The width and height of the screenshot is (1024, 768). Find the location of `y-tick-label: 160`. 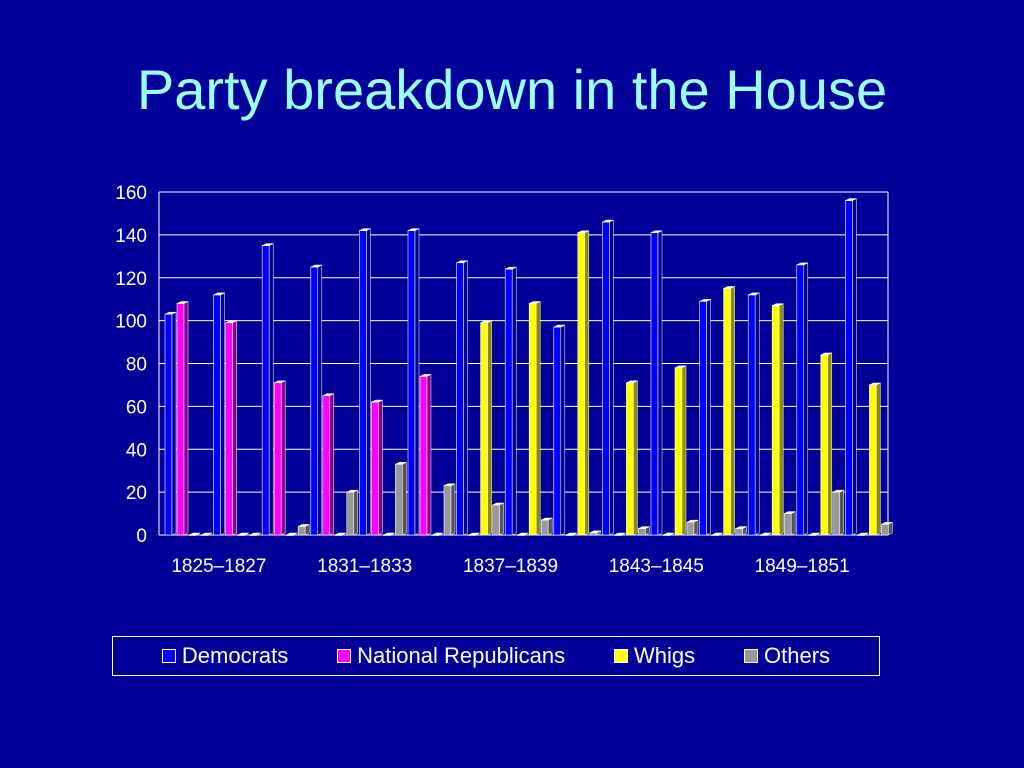

y-tick-label: 160 is located at coordinates (131, 193).